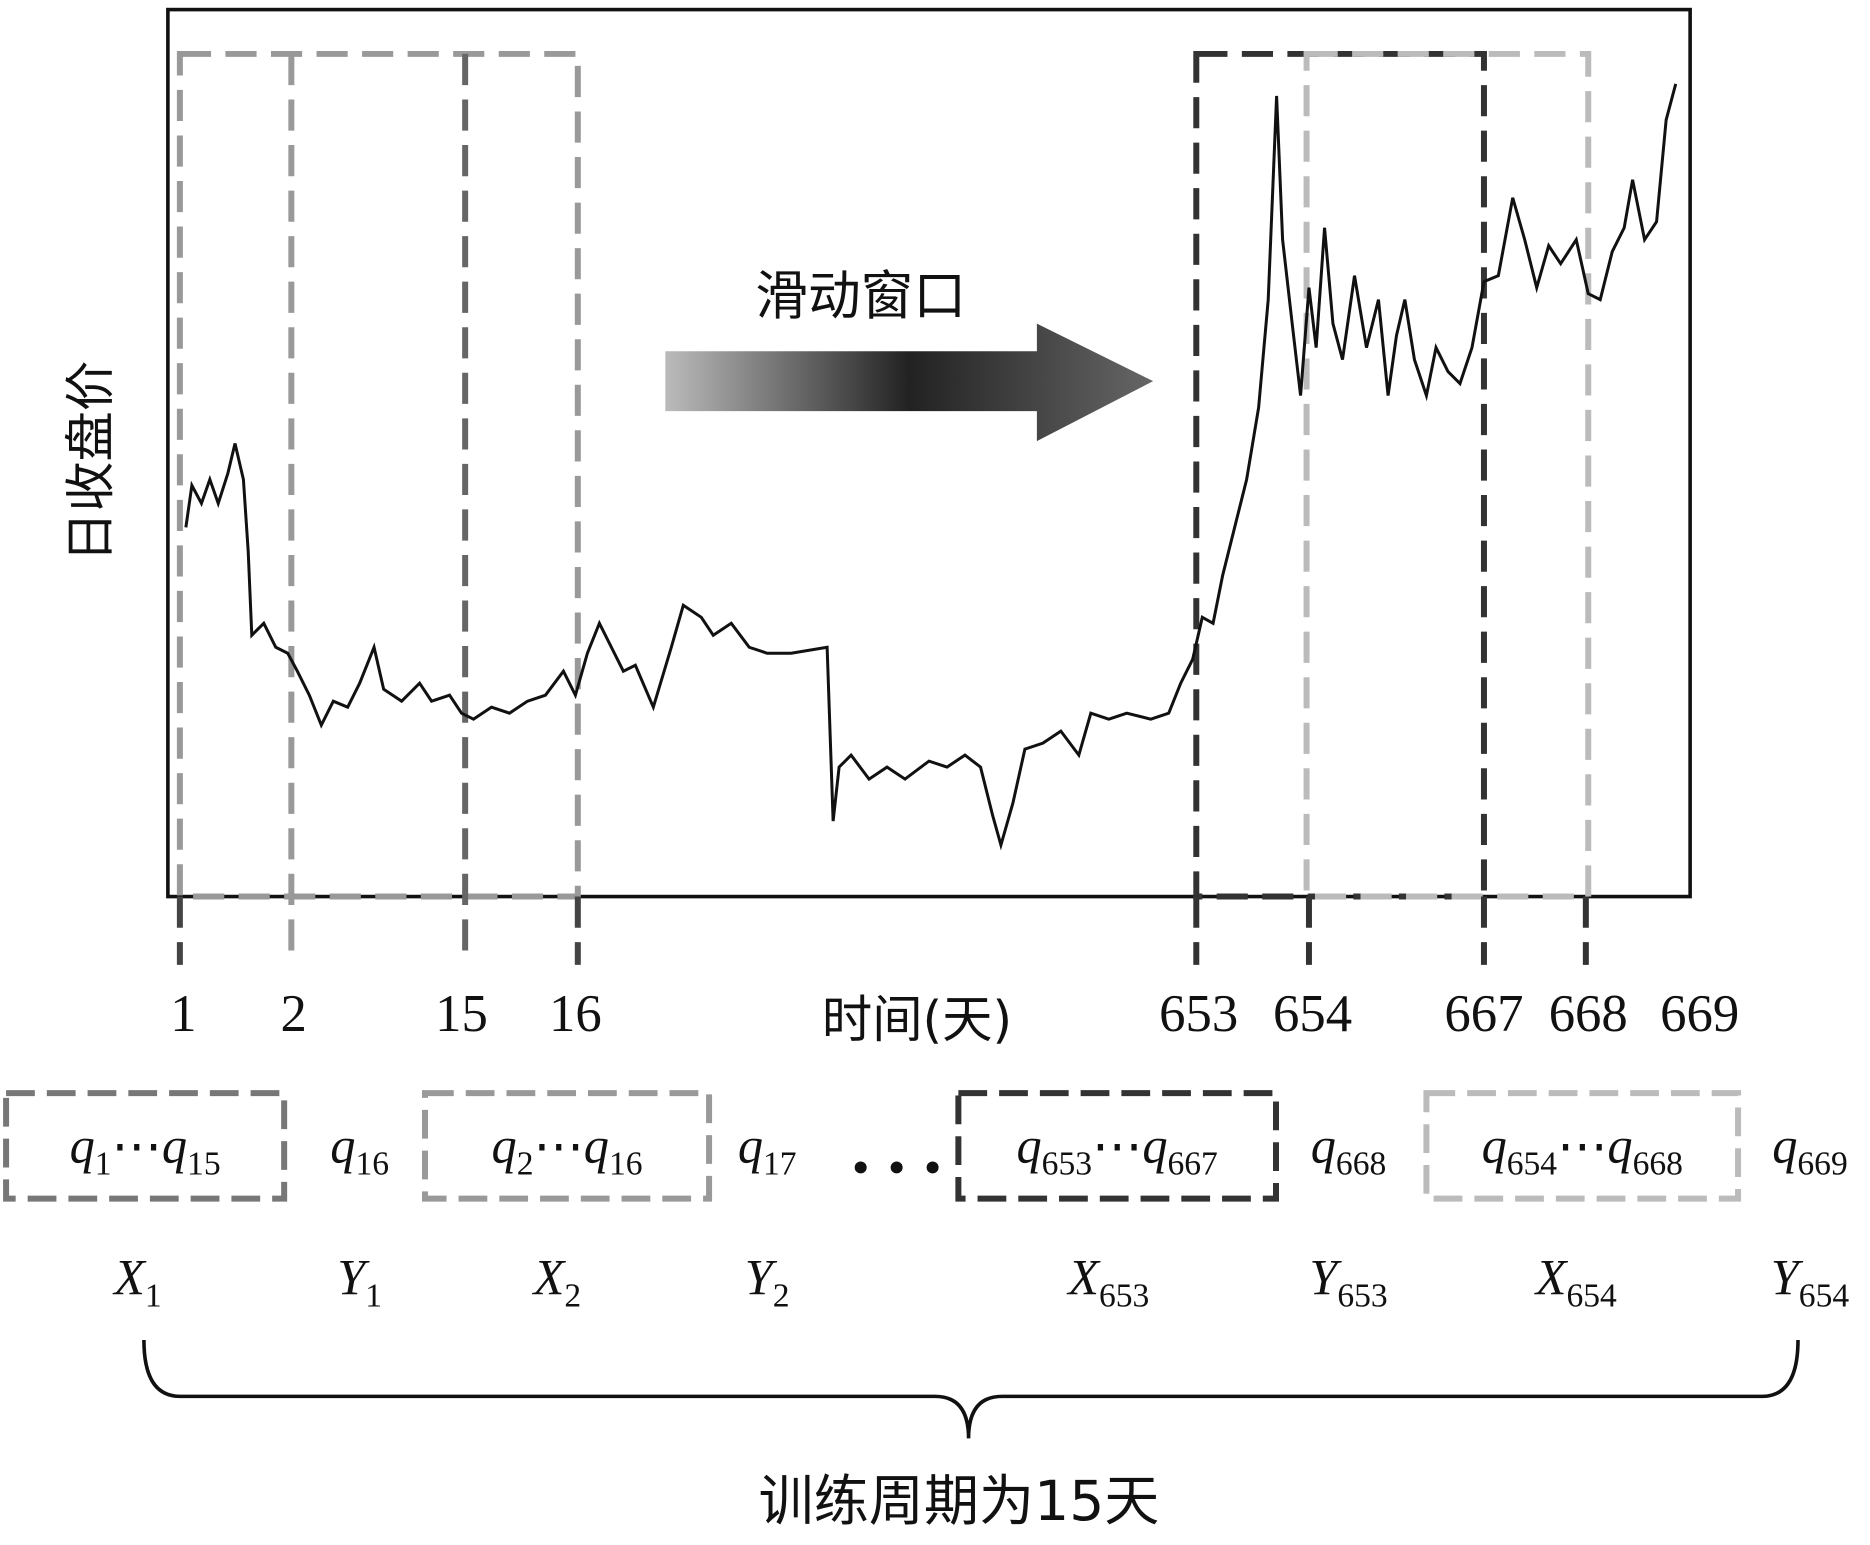  What do you see at coordinates (153, 1295) in the screenshot?
I see `x-label-part: 1` at bounding box center [153, 1295].